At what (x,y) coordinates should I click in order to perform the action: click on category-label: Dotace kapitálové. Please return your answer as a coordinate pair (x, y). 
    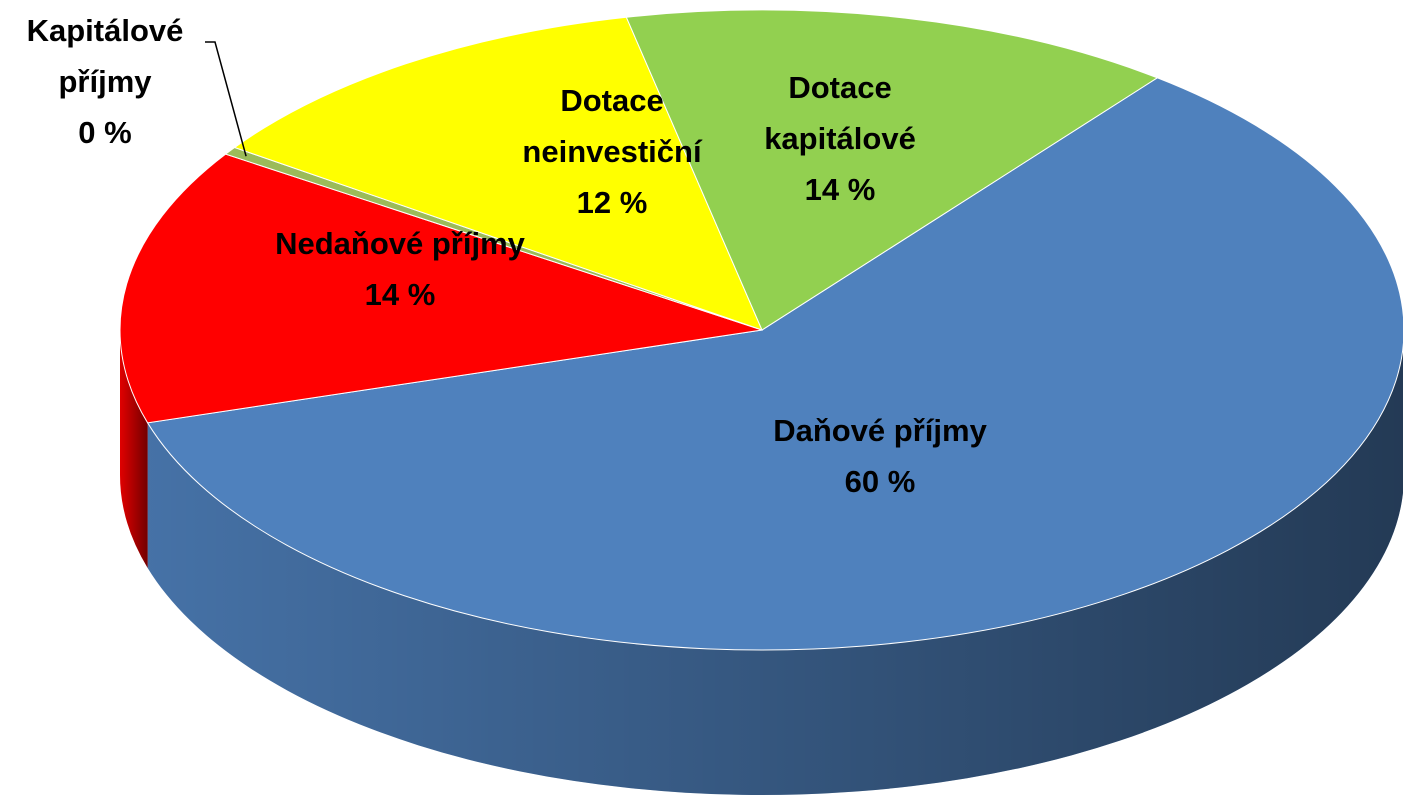
    Looking at the image, I should click on (840, 113).